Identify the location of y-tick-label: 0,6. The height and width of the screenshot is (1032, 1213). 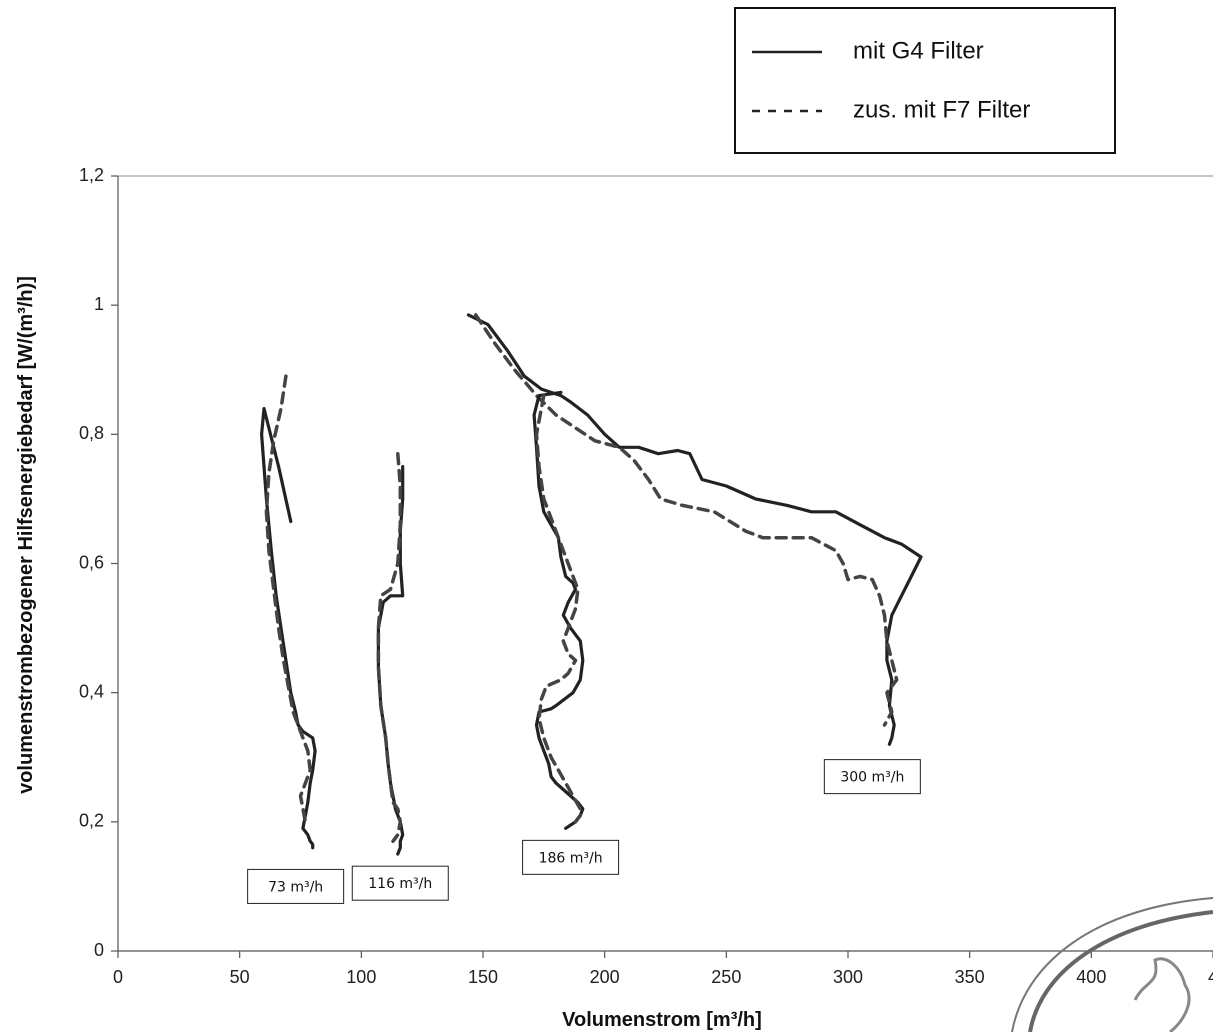
(91, 562).